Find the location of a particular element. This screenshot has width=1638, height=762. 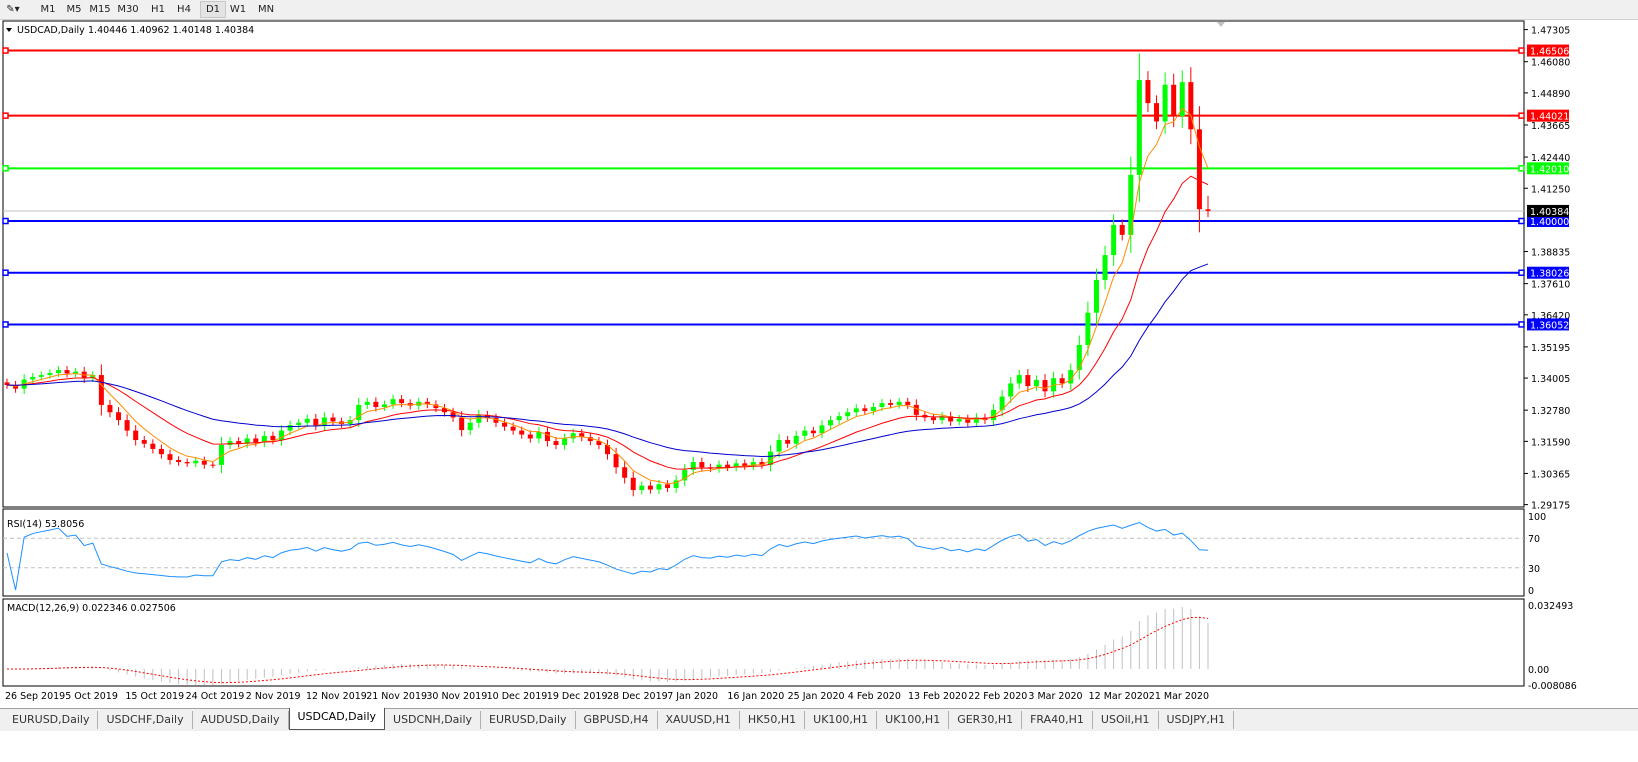

chart-tab: USOil,H1 is located at coordinates (1126, 720).